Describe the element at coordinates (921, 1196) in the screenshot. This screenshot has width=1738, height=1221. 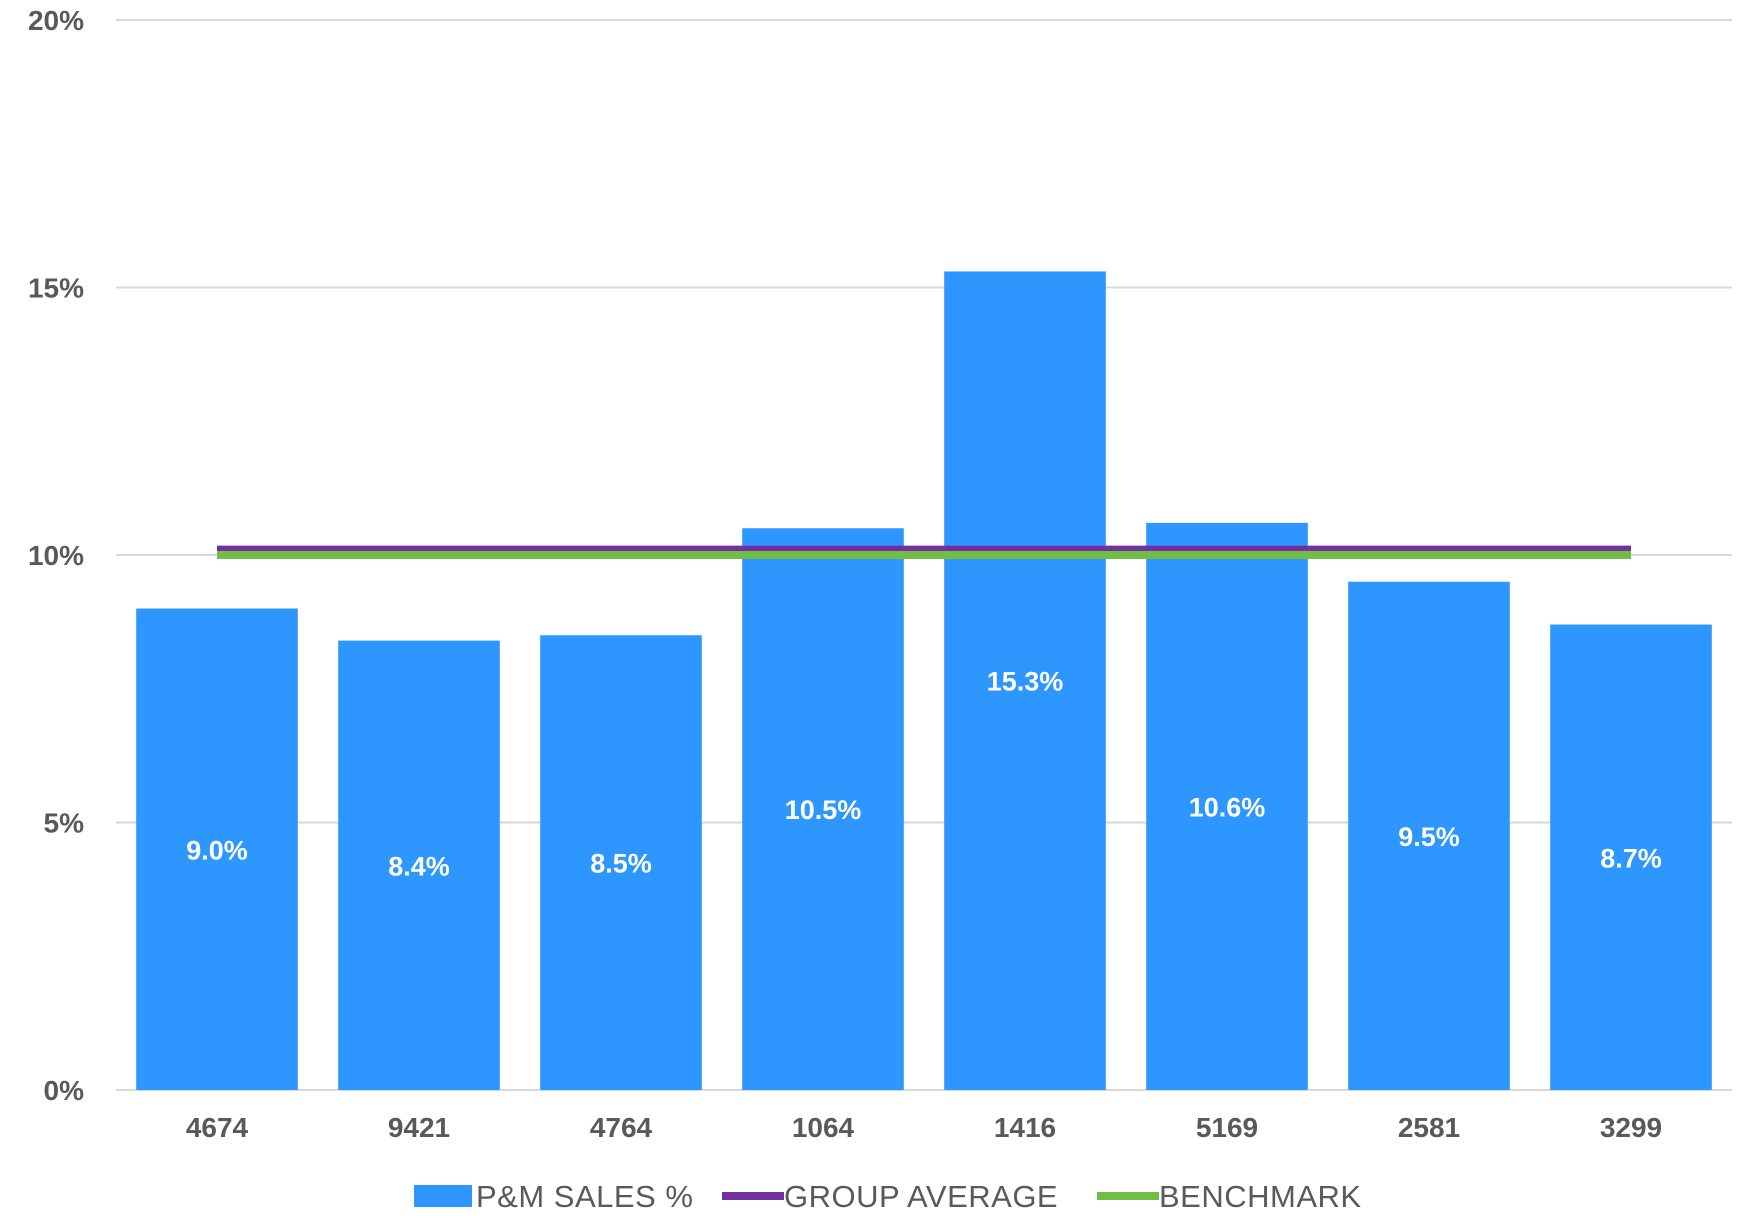
I see `legend-label: GROUP AVERAGE` at that location.